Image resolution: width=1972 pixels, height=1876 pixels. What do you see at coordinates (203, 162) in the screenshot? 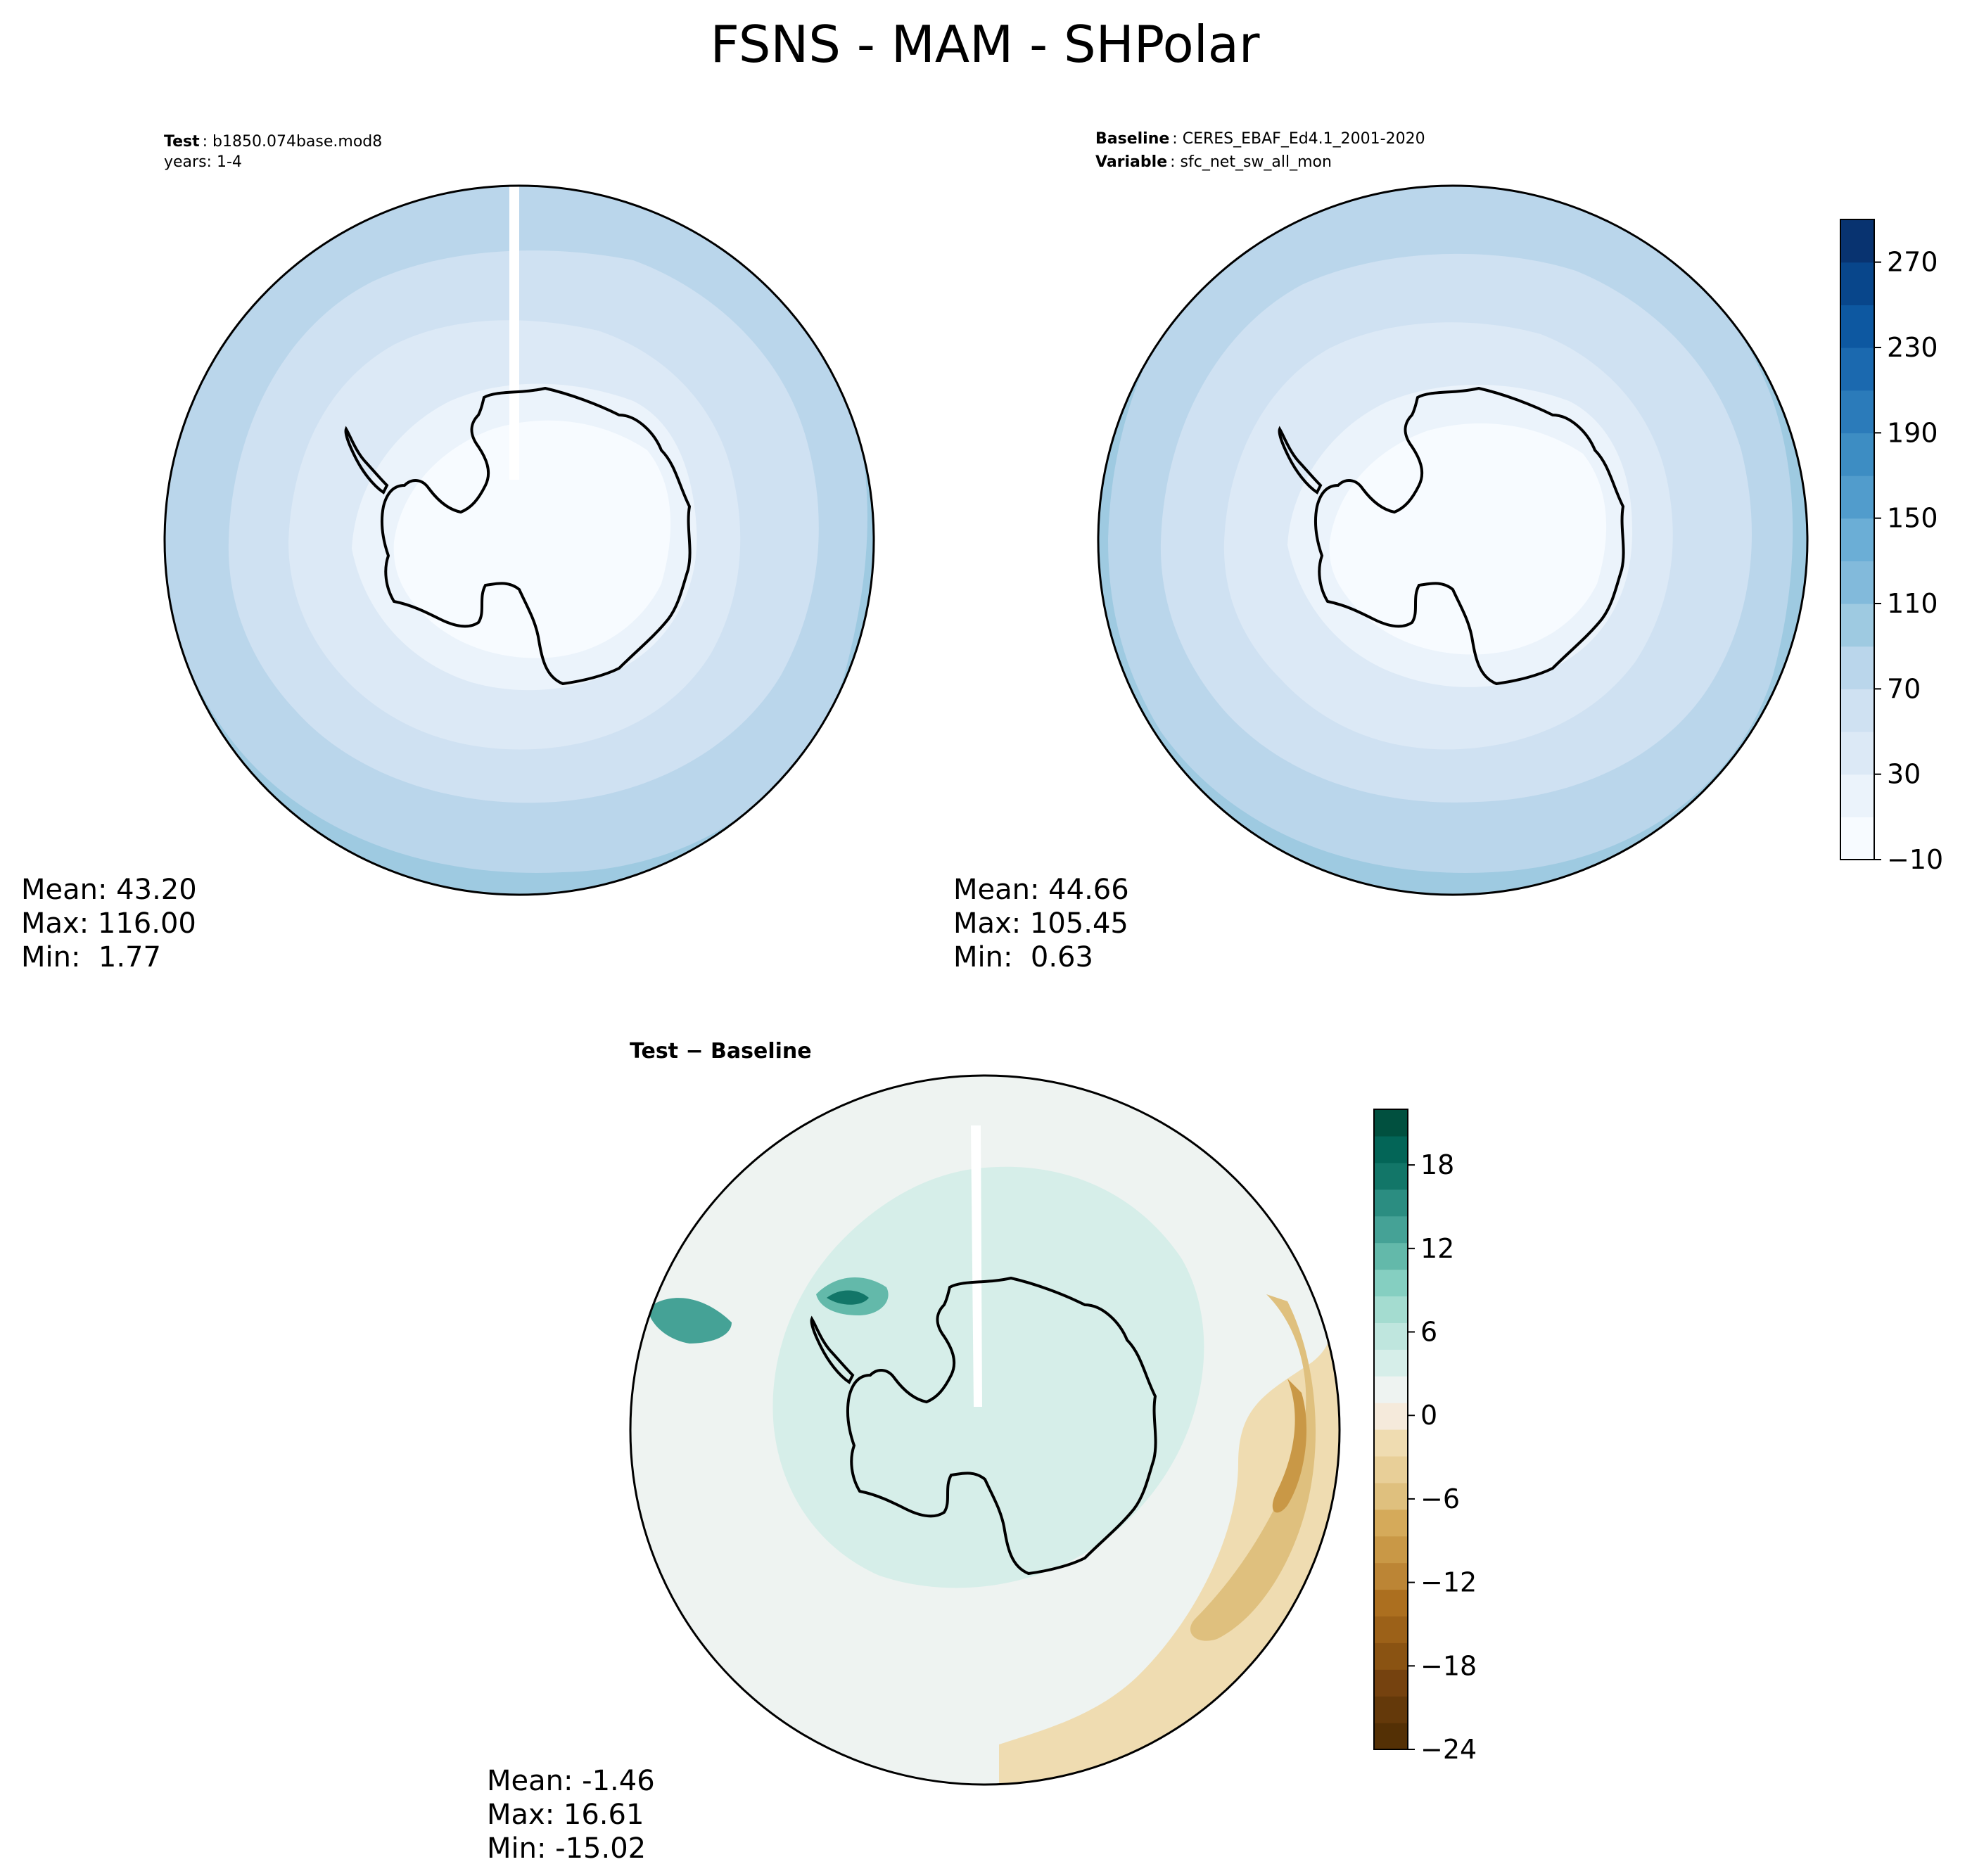
I see `test-header-line-2: years: 1-4` at bounding box center [203, 162].